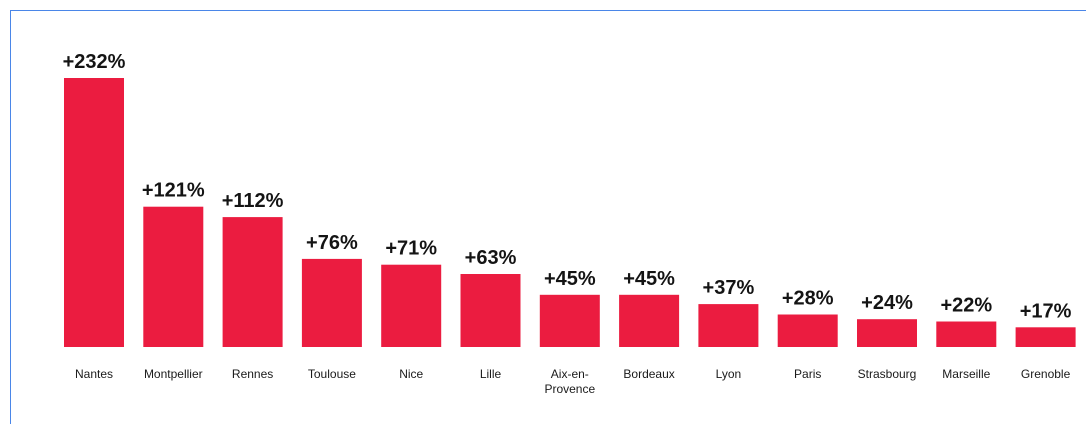  Describe the element at coordinates (94, 212) in the screenshot. I see `bar-nantes` at that location.